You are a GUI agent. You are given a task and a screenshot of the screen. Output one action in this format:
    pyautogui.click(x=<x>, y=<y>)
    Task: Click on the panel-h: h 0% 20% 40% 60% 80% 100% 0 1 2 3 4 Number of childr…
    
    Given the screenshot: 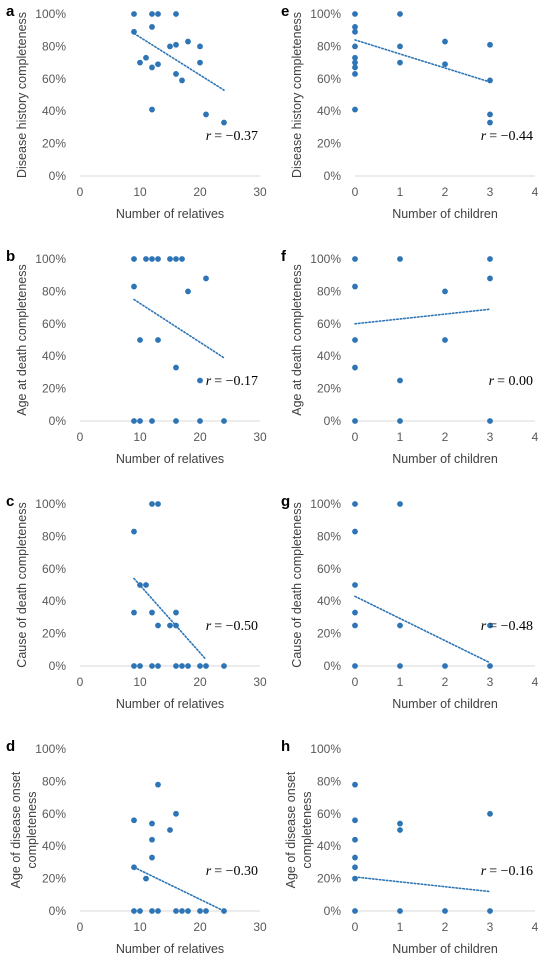 What is the action you would take?
    pyautogui.click(x=412, y=855)
    